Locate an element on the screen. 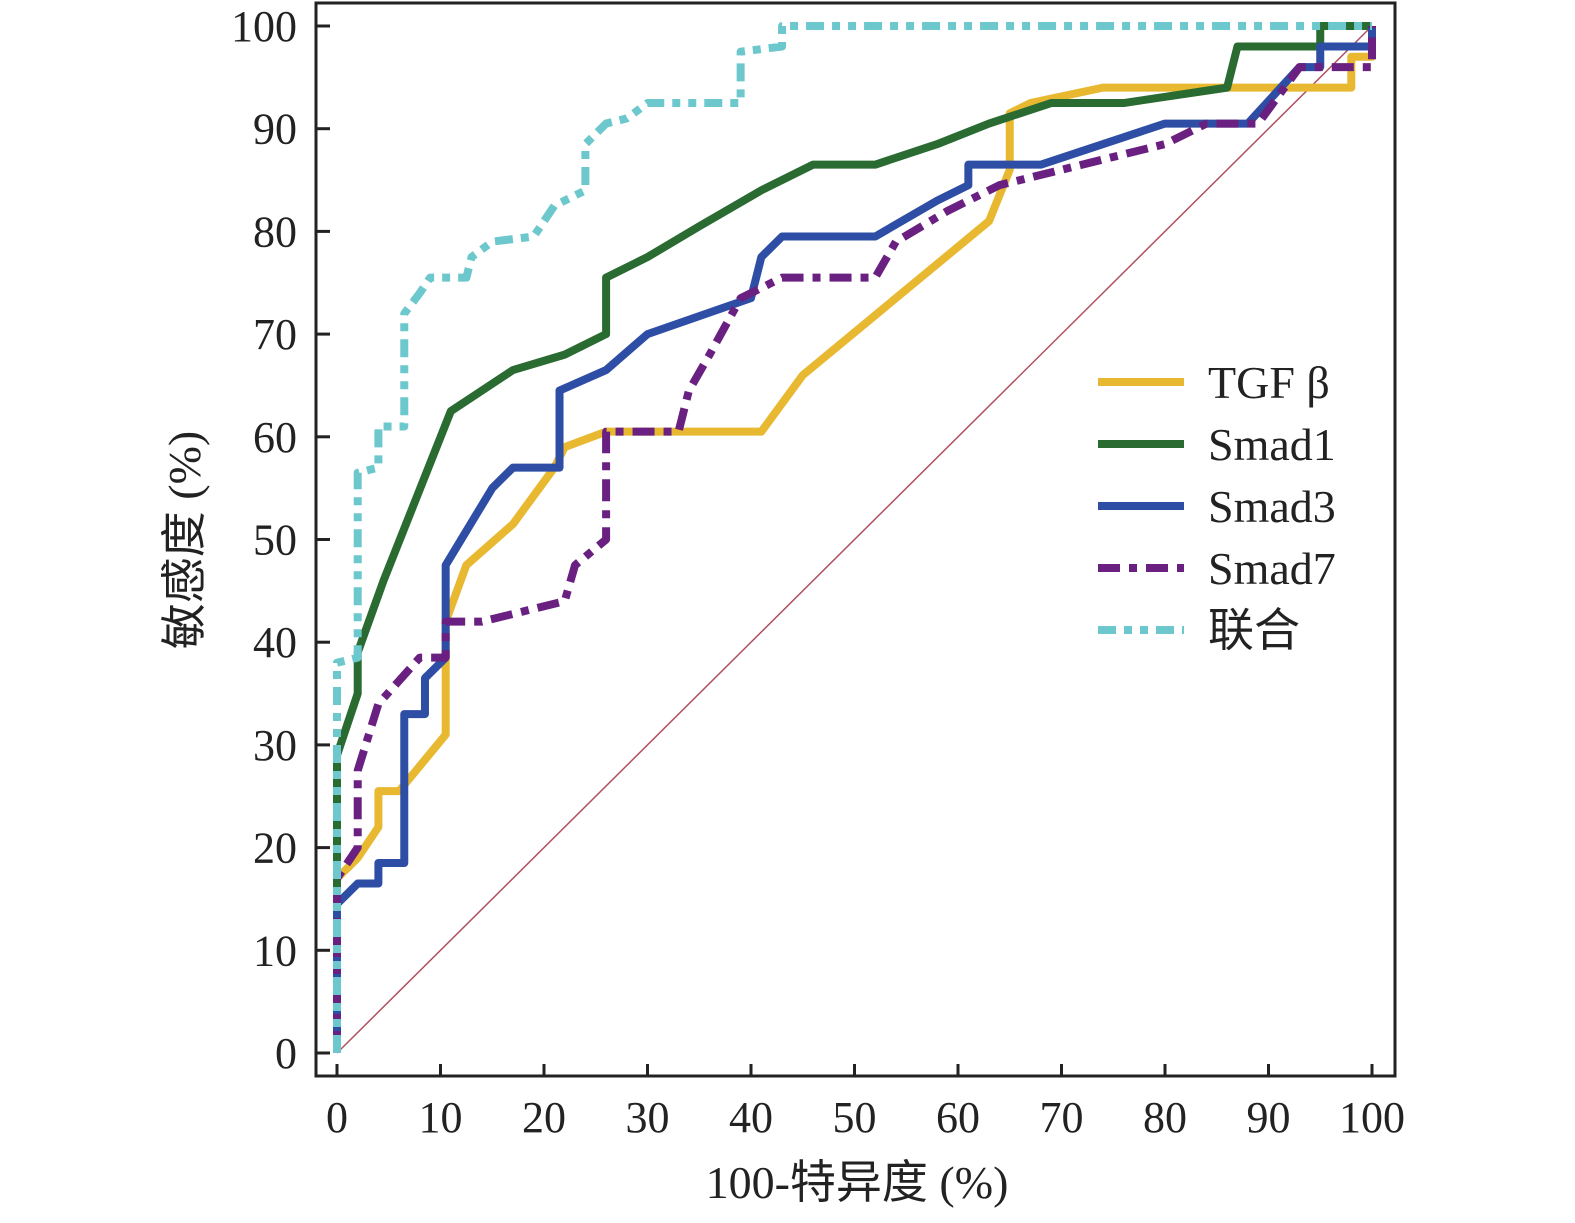 The width and height of the screenshot is (1575, 1223). x-tick-label: 100 is located at coordinates (1372, 1117).